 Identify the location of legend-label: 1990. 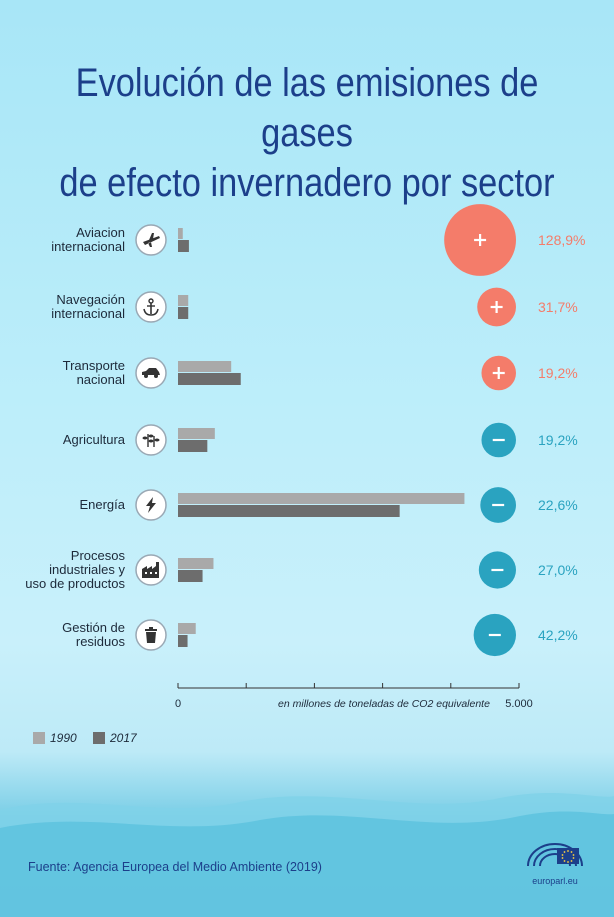
(63, 738).